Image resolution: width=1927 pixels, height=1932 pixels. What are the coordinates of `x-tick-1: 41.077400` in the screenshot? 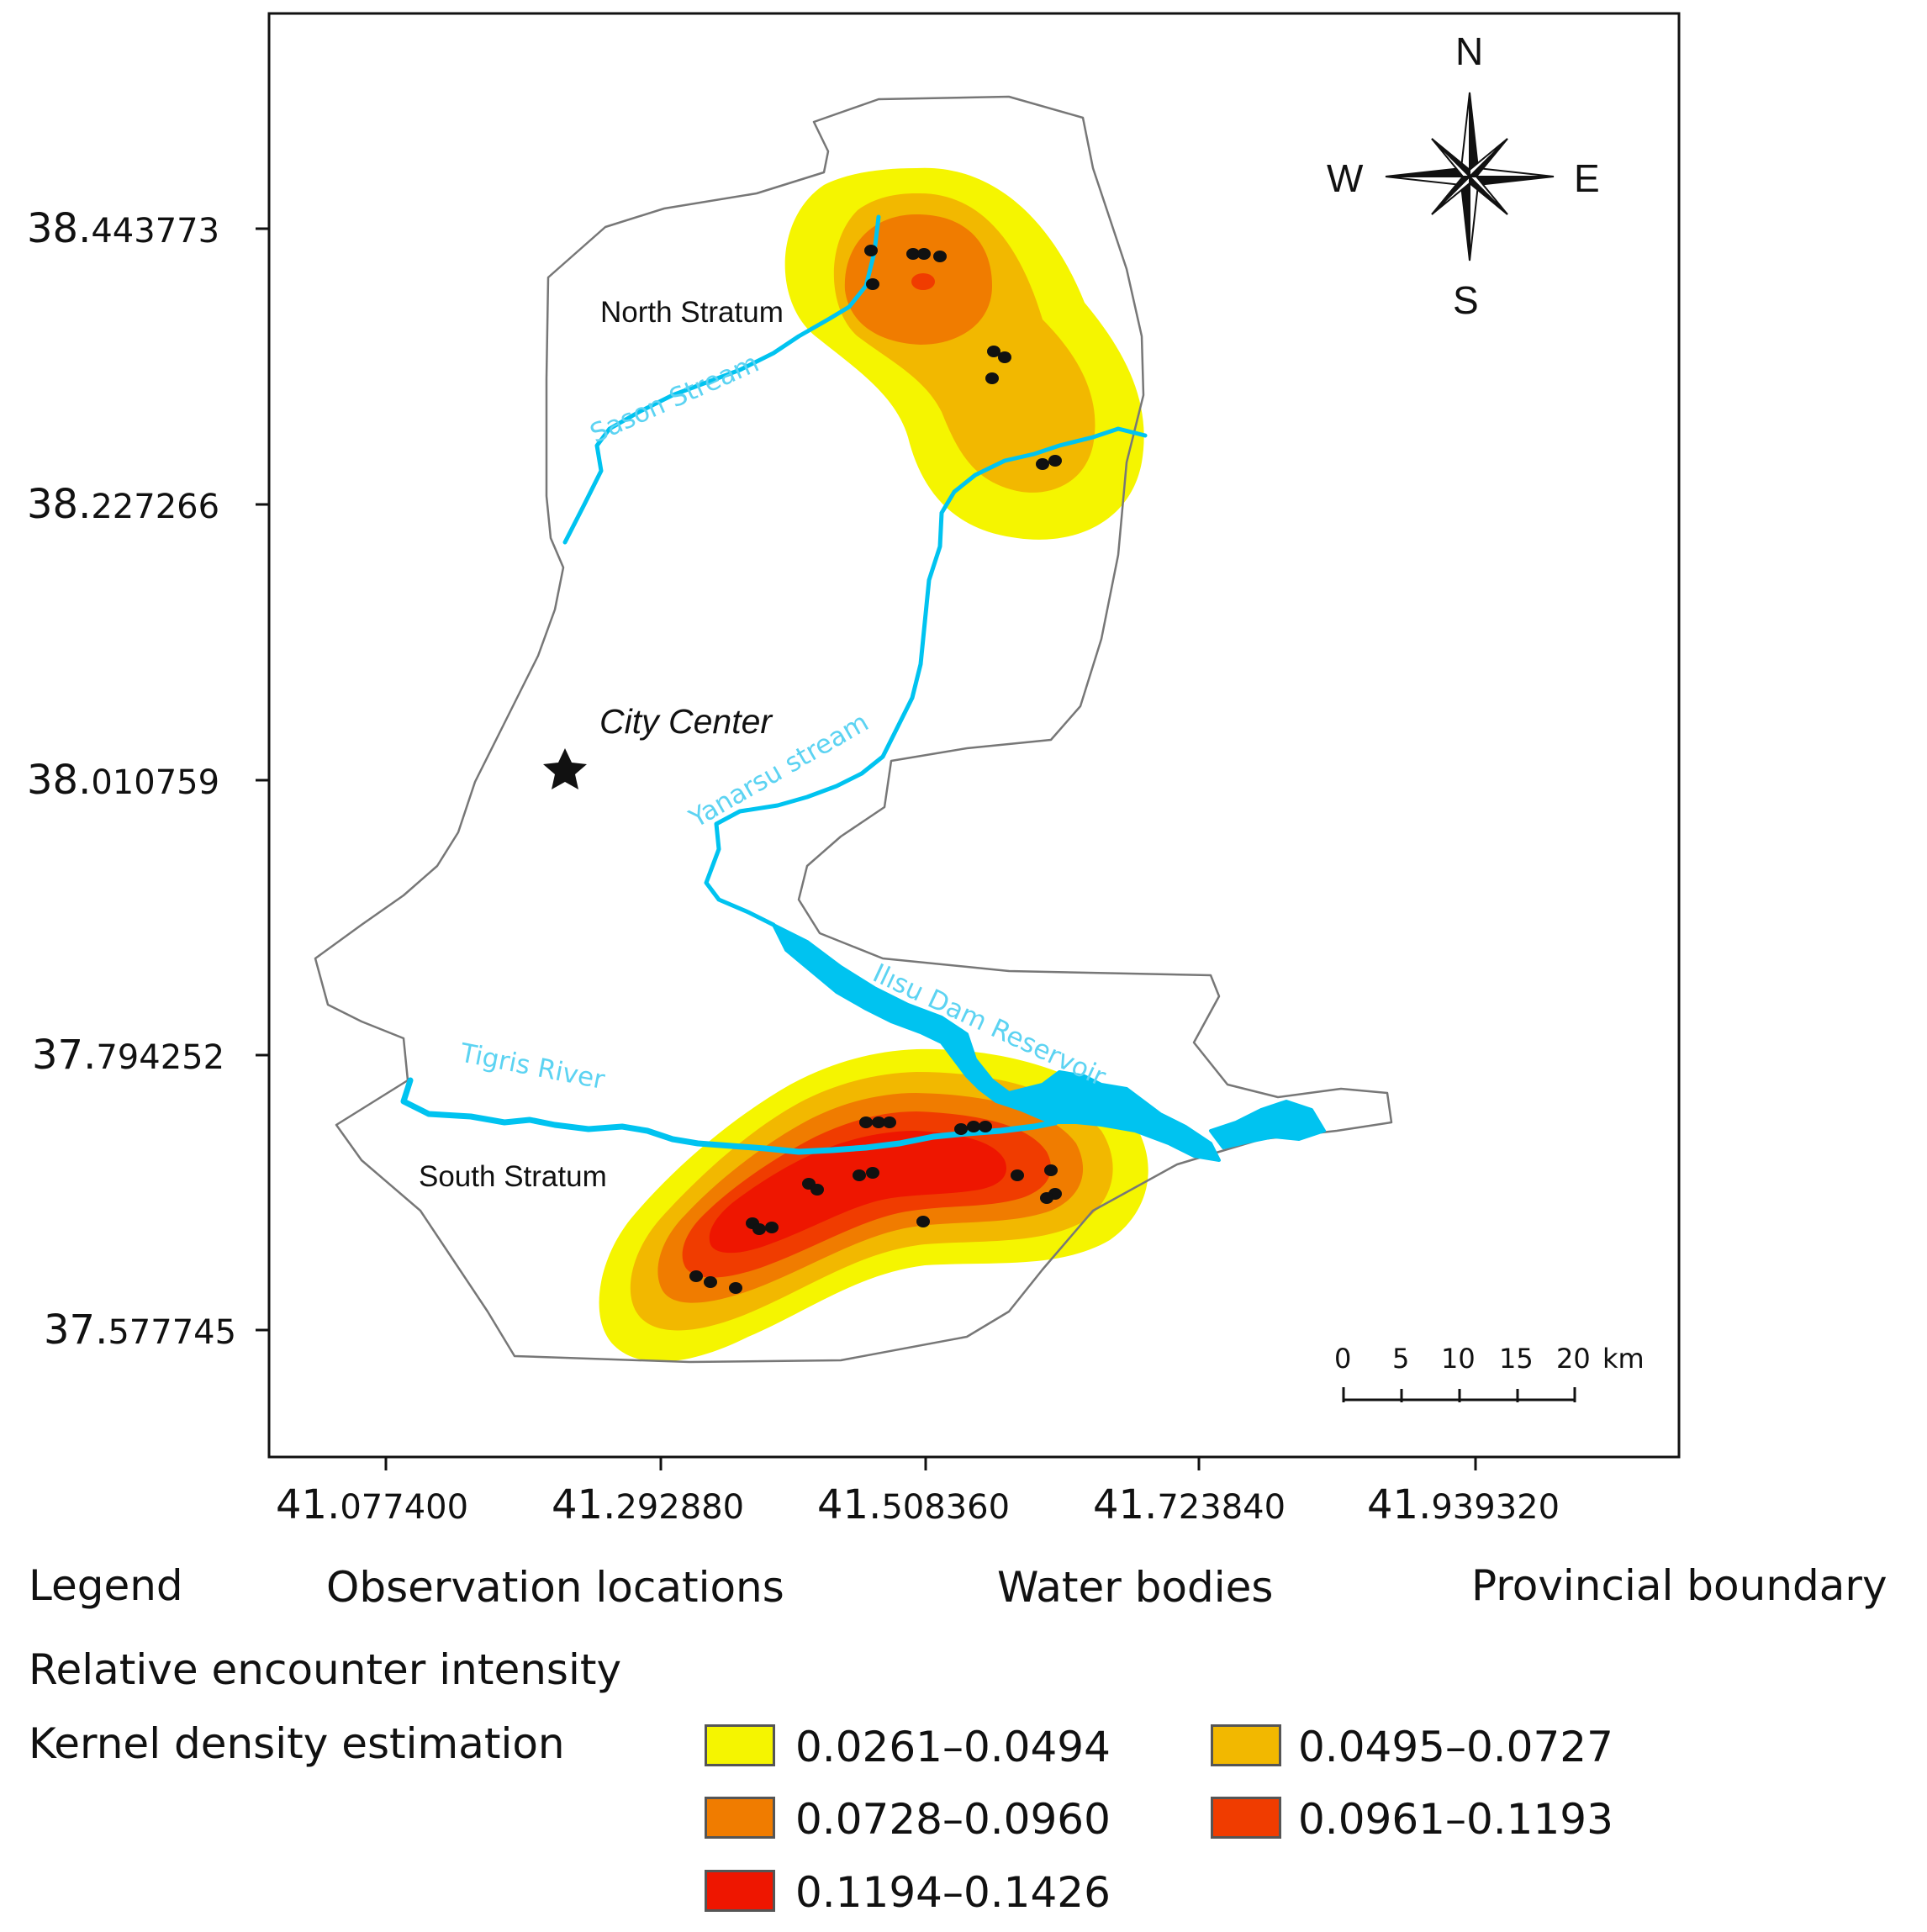 It's located at (372, 1507).